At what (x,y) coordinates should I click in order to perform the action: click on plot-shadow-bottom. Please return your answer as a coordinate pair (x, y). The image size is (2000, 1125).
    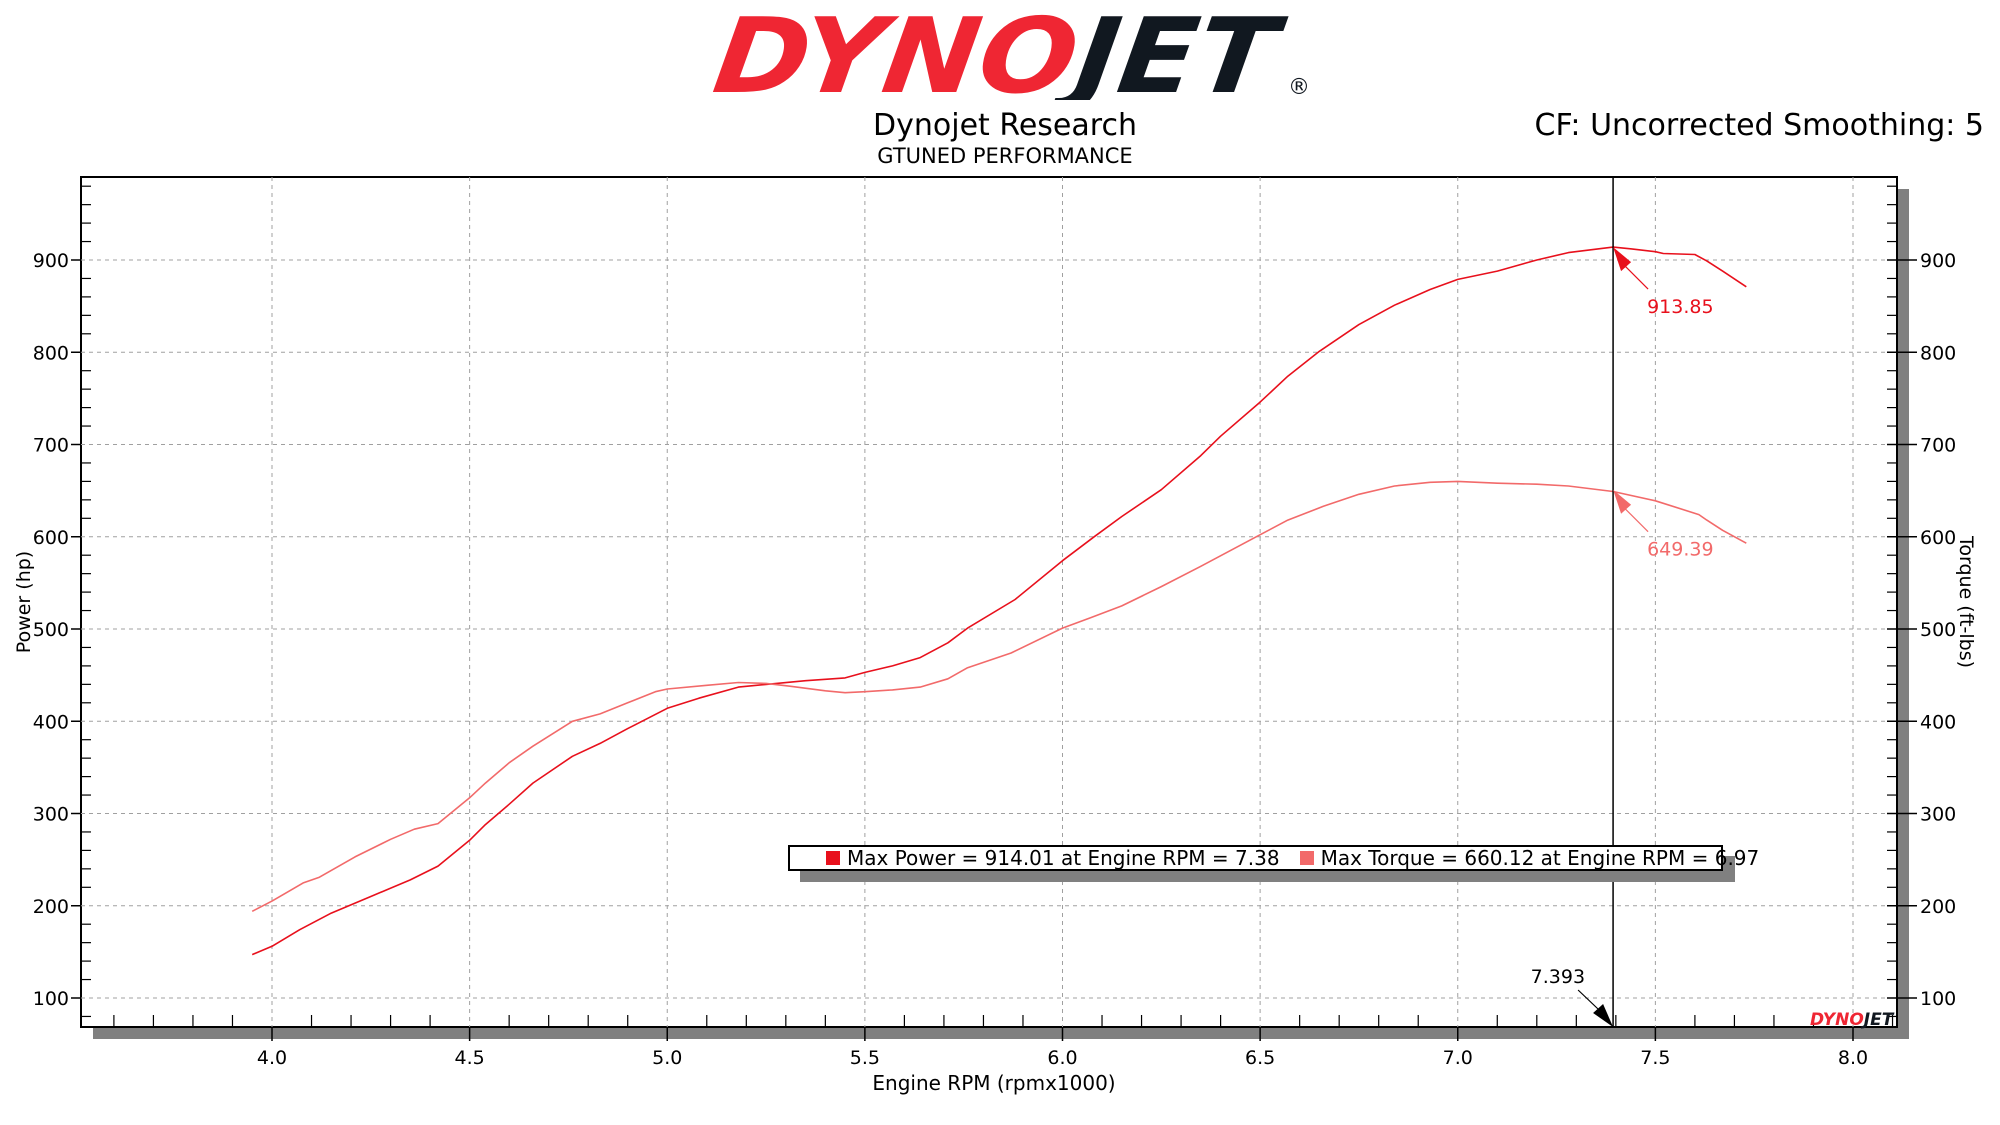
    Looking at the image, I should click on (1001, 1033).